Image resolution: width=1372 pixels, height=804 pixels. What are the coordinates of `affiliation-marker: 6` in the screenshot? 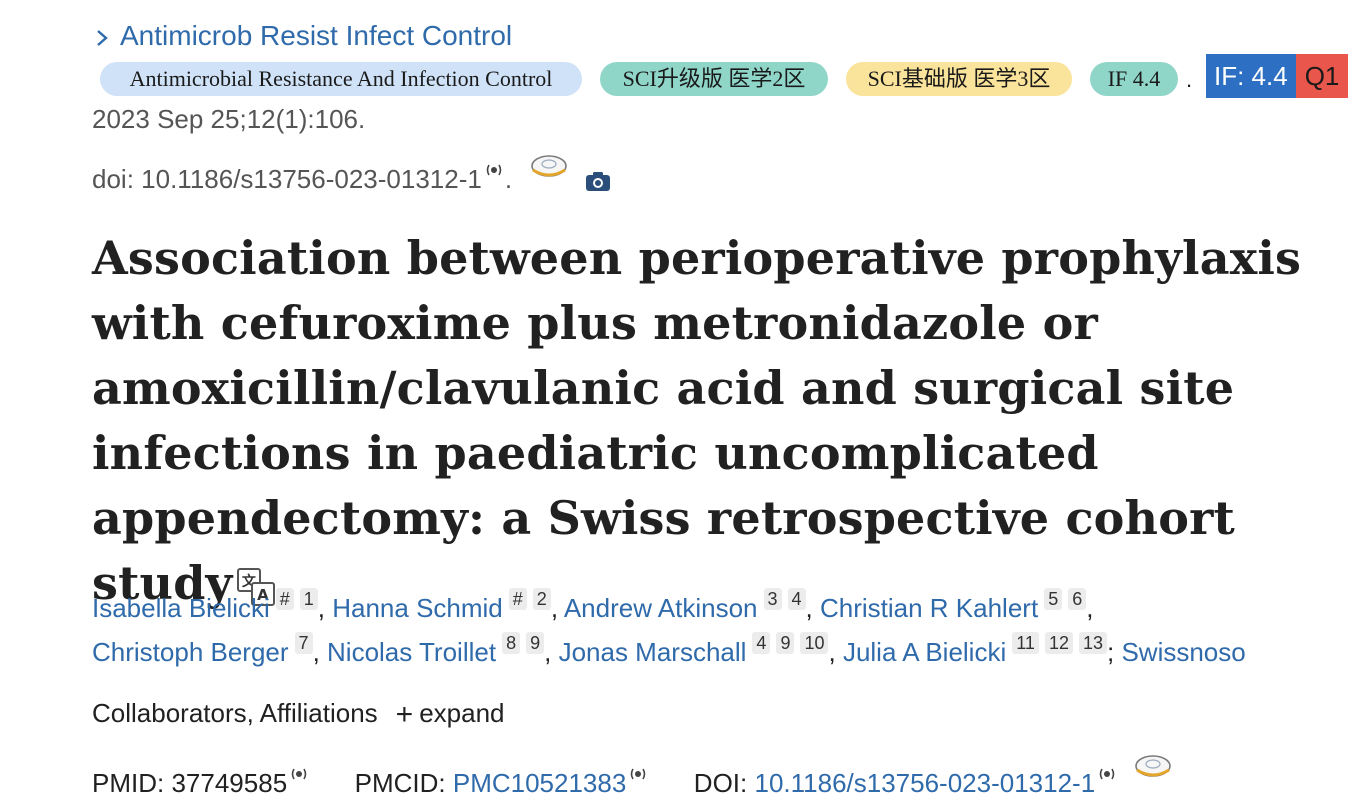 It's located at (1077, 599).